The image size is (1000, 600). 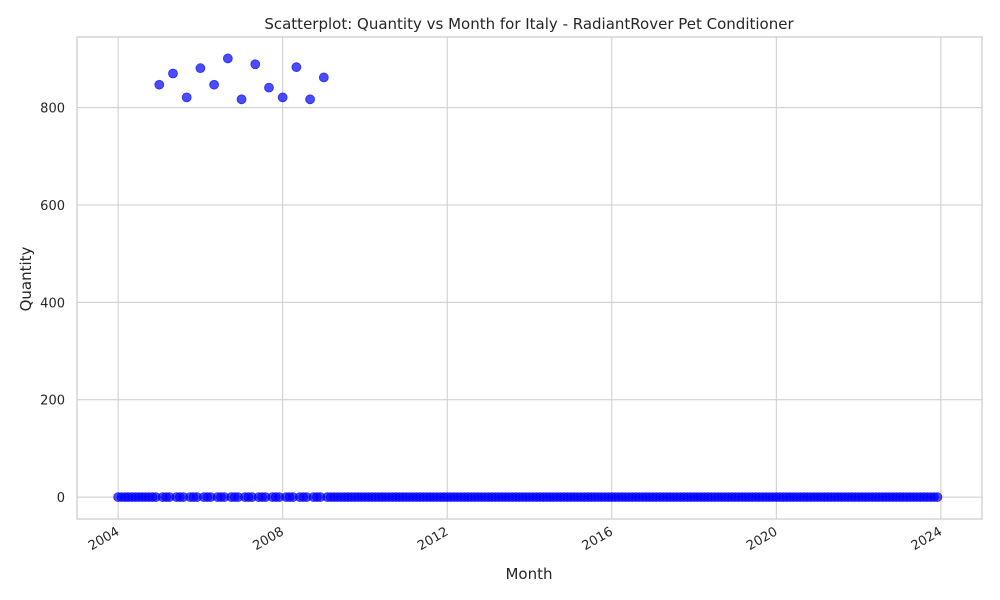 What do you see at coordinates (269, 539) in the screenshot?
I see `x-tick-label: 2008` at bounding box center [269, 539].